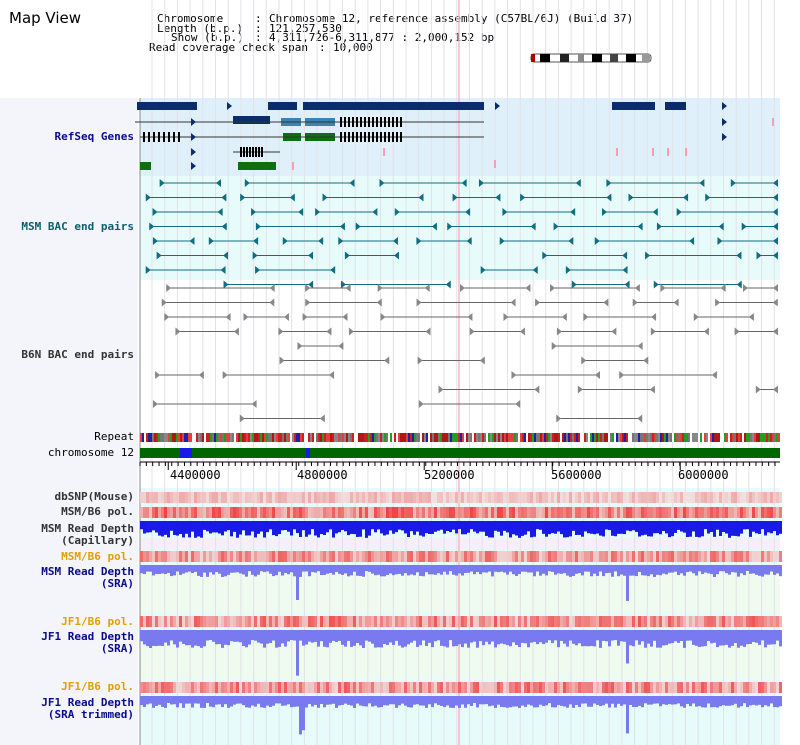 This screenshot has width=800, height=745. Describe the element at coordinates (97, 556) in the screenshot. I see `track-label-msm-pol-2: MSM/B6 pol.` at that location.